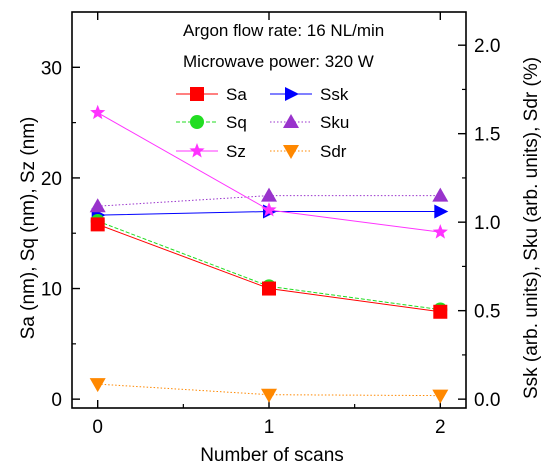  Describe the element at coordinates (197, 94) in the screenshot. I see `legend-marker-sa` at that location.